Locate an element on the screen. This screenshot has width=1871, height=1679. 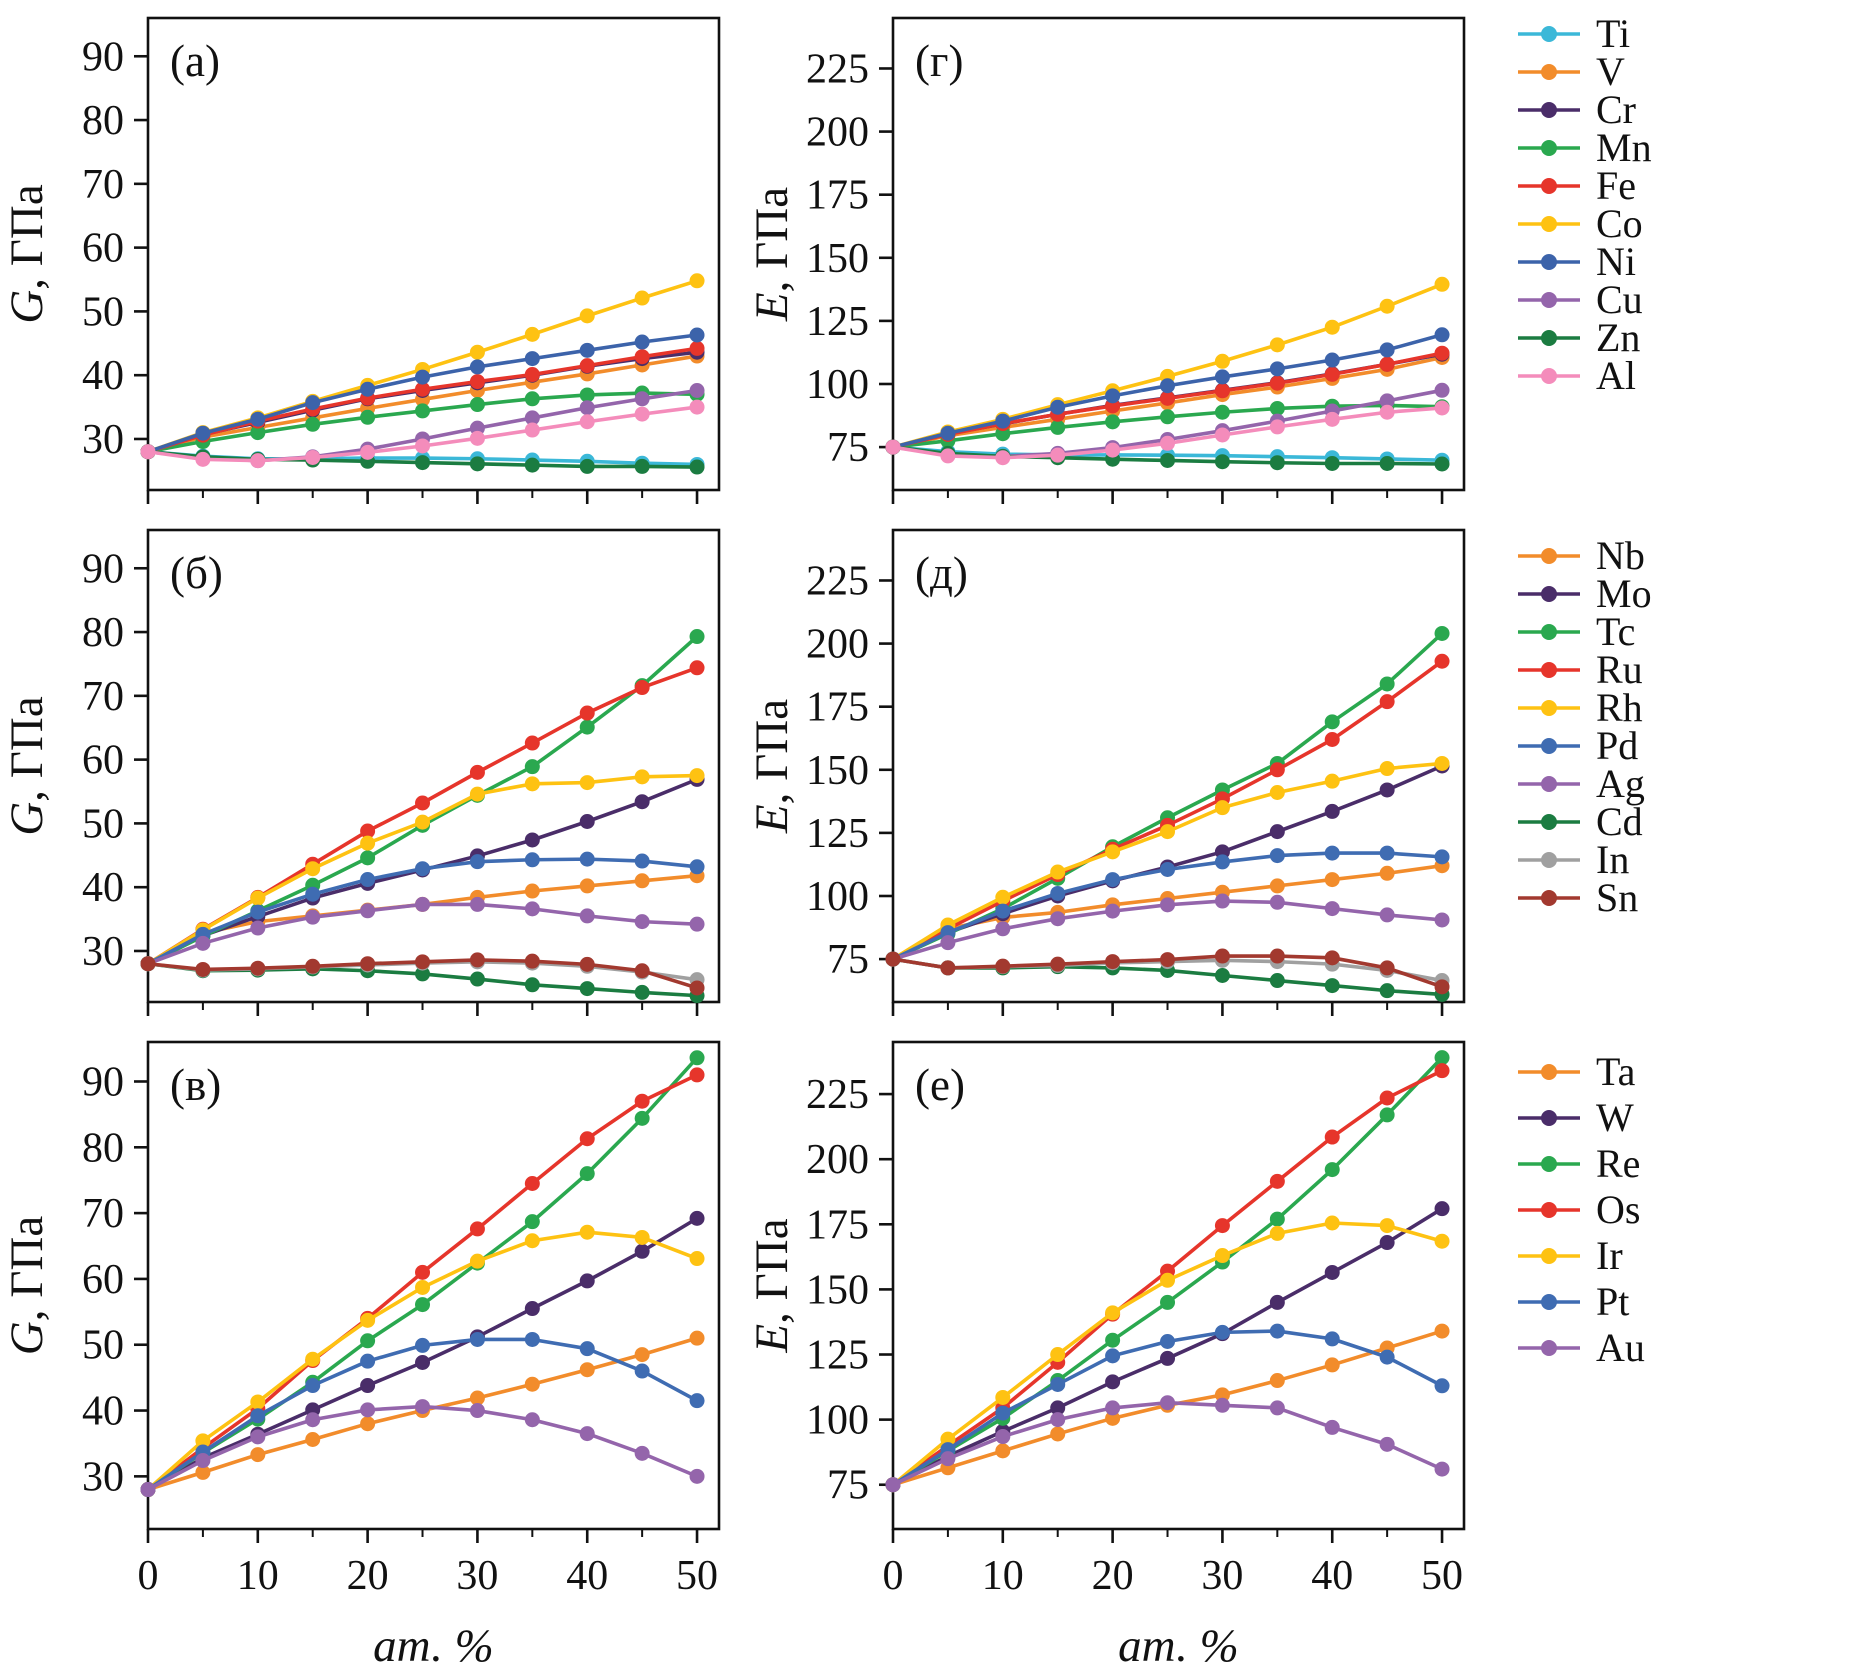
legend-item-Cd: Cd is located at coordinates (1693, 821).